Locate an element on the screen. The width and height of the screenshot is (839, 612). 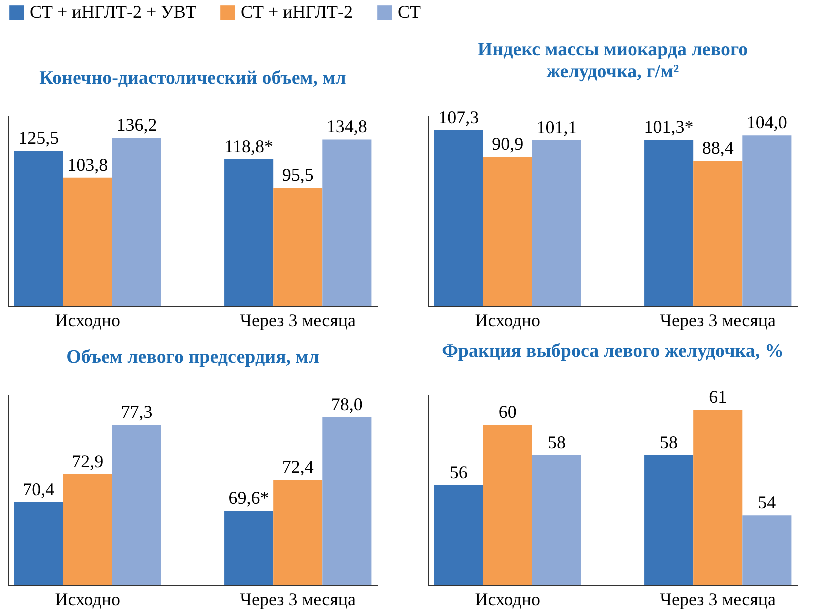
data-label: 72,9 is located at coordinates (88, 461).